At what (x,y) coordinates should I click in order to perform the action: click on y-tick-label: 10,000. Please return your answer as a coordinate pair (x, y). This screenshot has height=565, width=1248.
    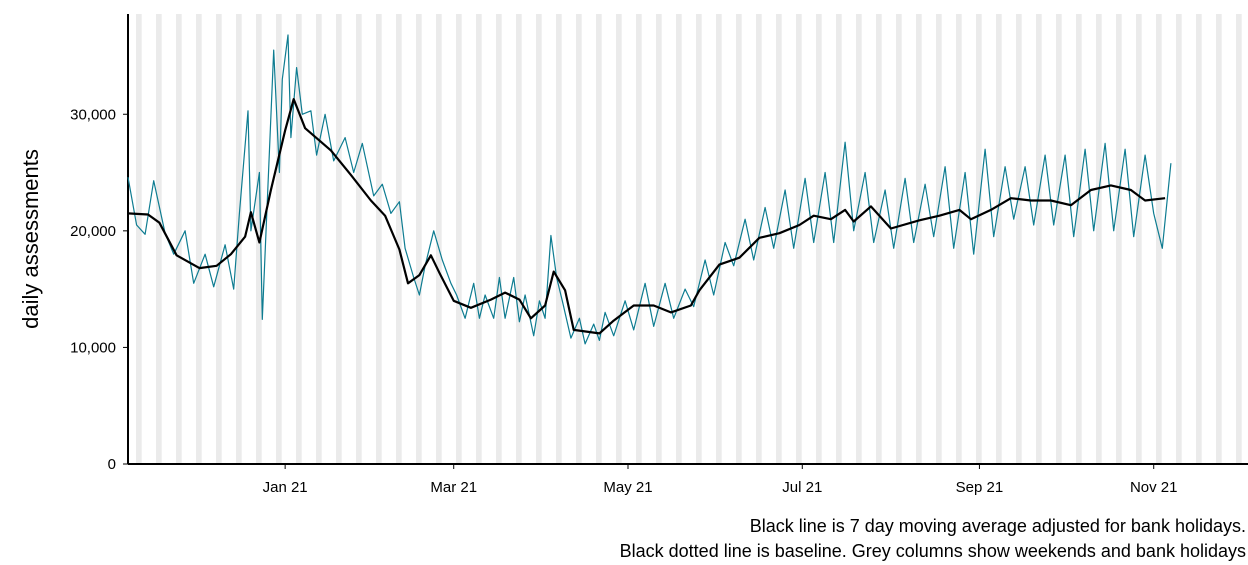
    Looking at the image, I should click on (93, 347).